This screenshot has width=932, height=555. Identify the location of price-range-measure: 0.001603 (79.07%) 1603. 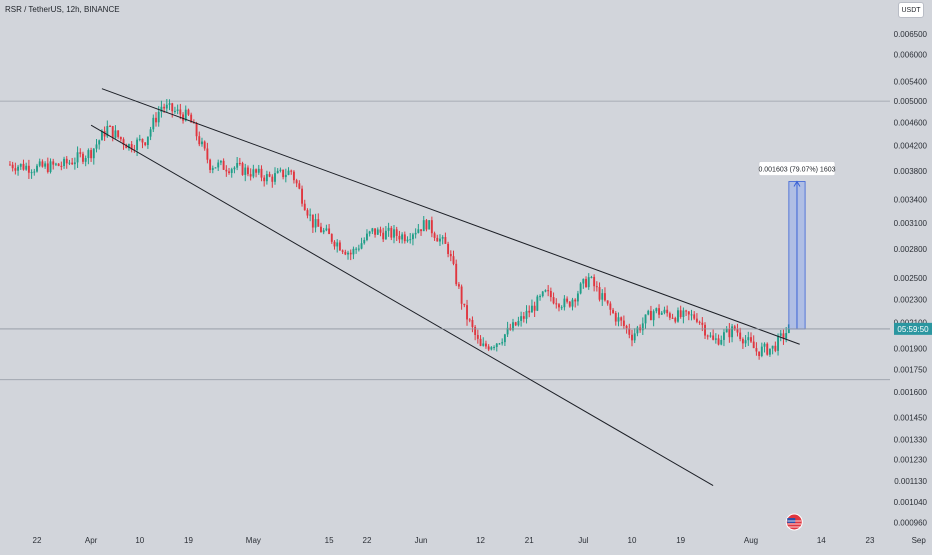
(797, 245).